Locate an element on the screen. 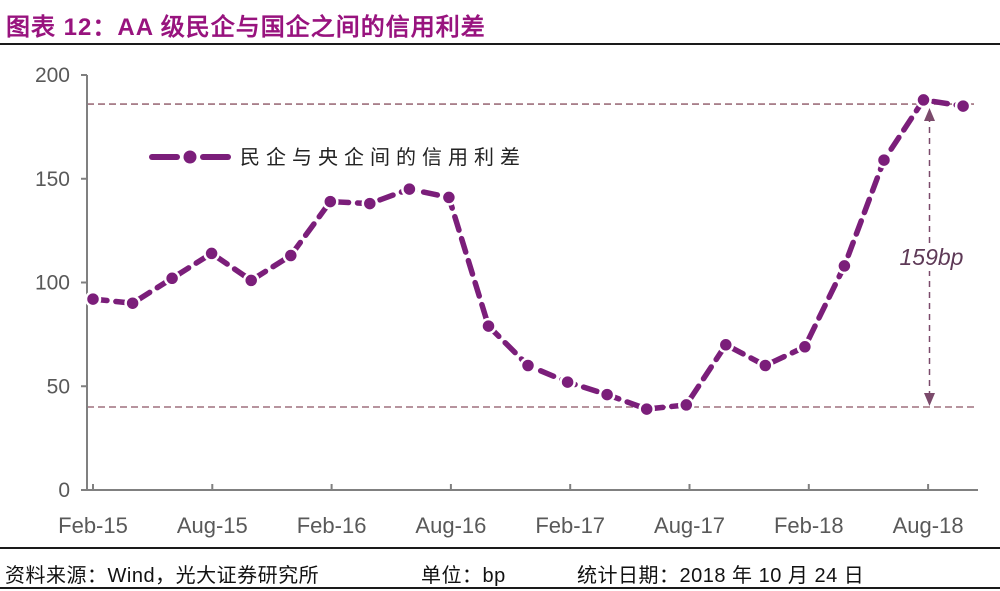 This screenshot has width=1000, height=591. x-axis-label: Aug-16 is located at coordinates (450, 525).